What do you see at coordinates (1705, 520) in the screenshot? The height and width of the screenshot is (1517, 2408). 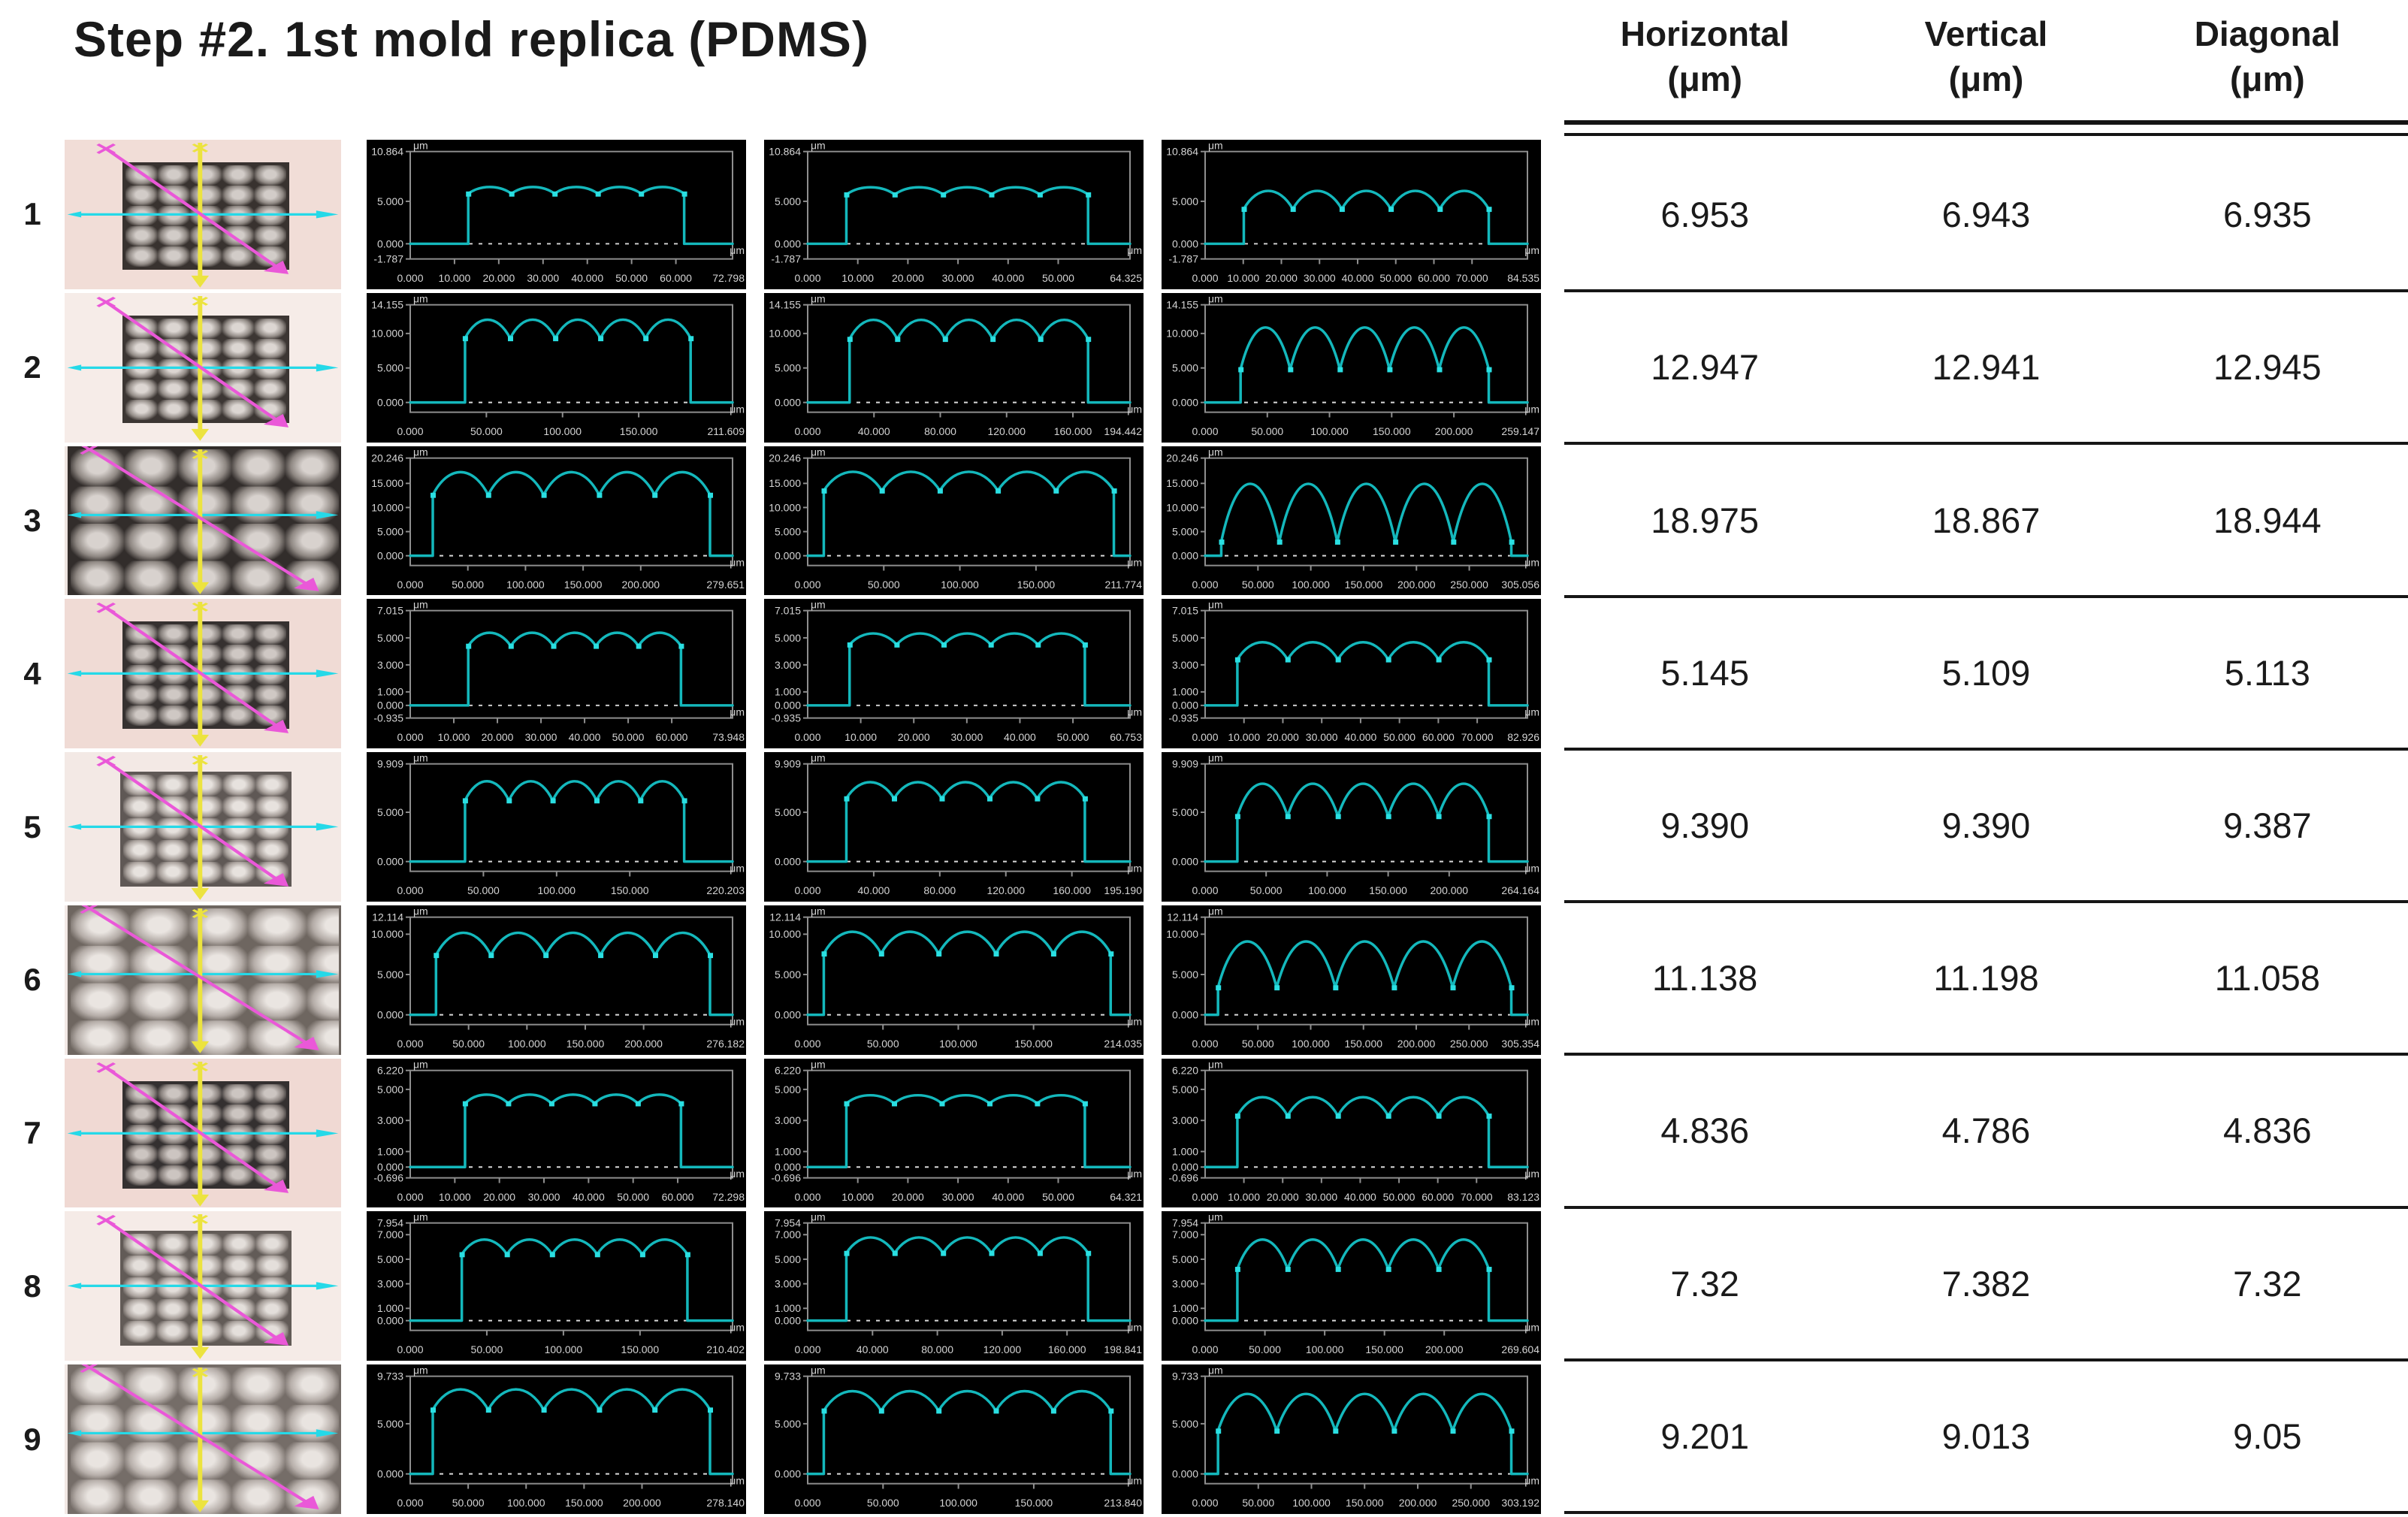 I see `horizontal-value: 18.975` at bounding box center [1705, 520].